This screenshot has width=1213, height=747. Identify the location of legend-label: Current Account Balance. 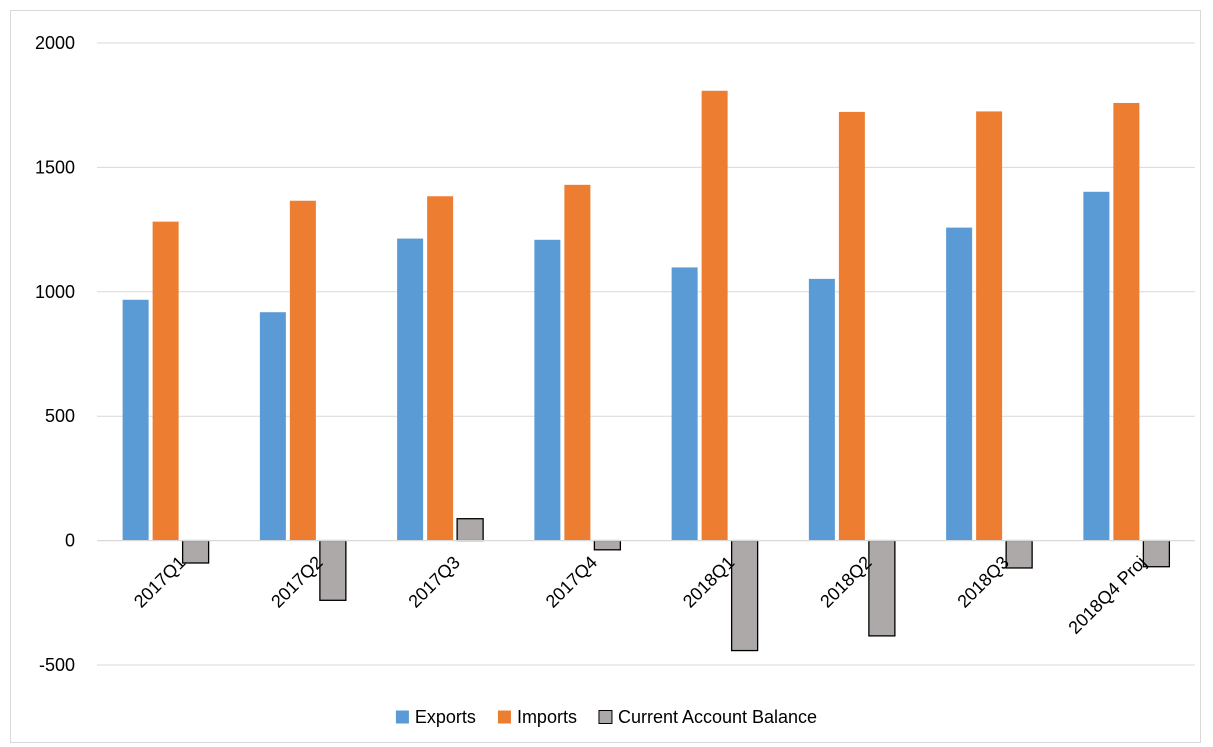
(717, 717).